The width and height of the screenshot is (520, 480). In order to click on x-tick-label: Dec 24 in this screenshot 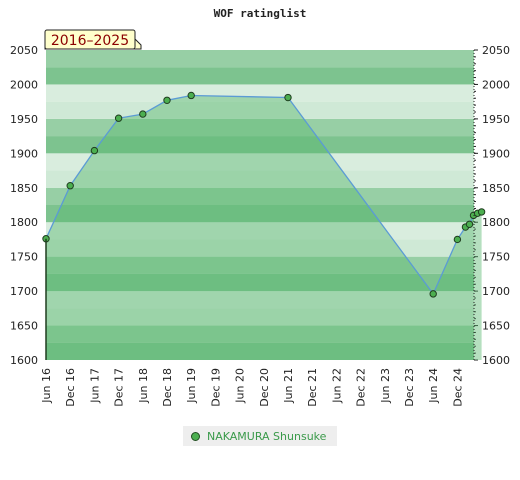, I will do `click(457, 387)`.